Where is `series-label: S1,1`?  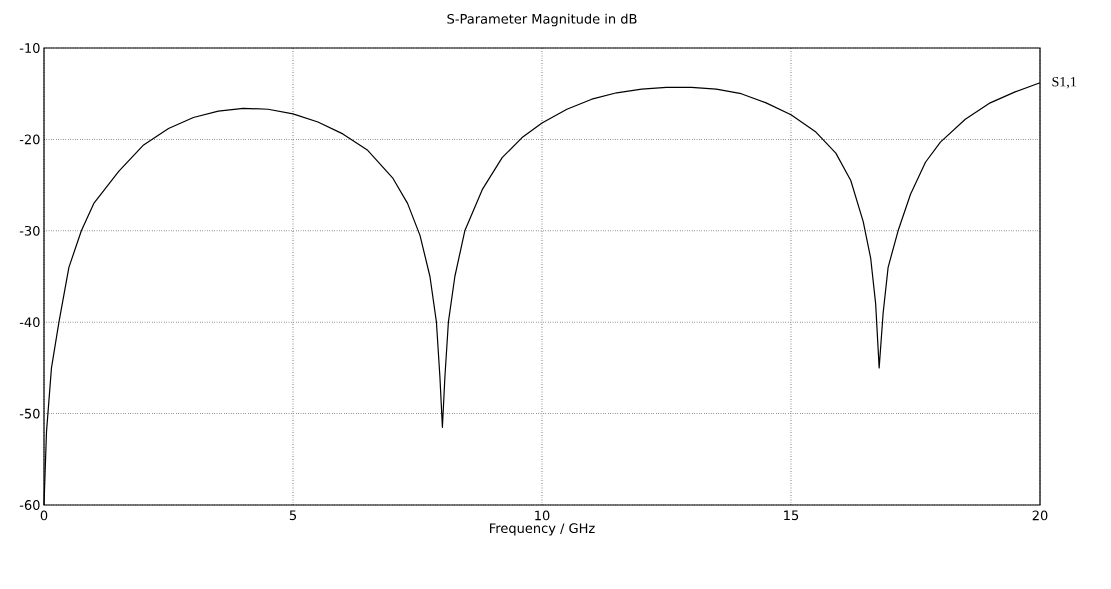
series-label: S1,1 is located at coordinates (1064, 83).